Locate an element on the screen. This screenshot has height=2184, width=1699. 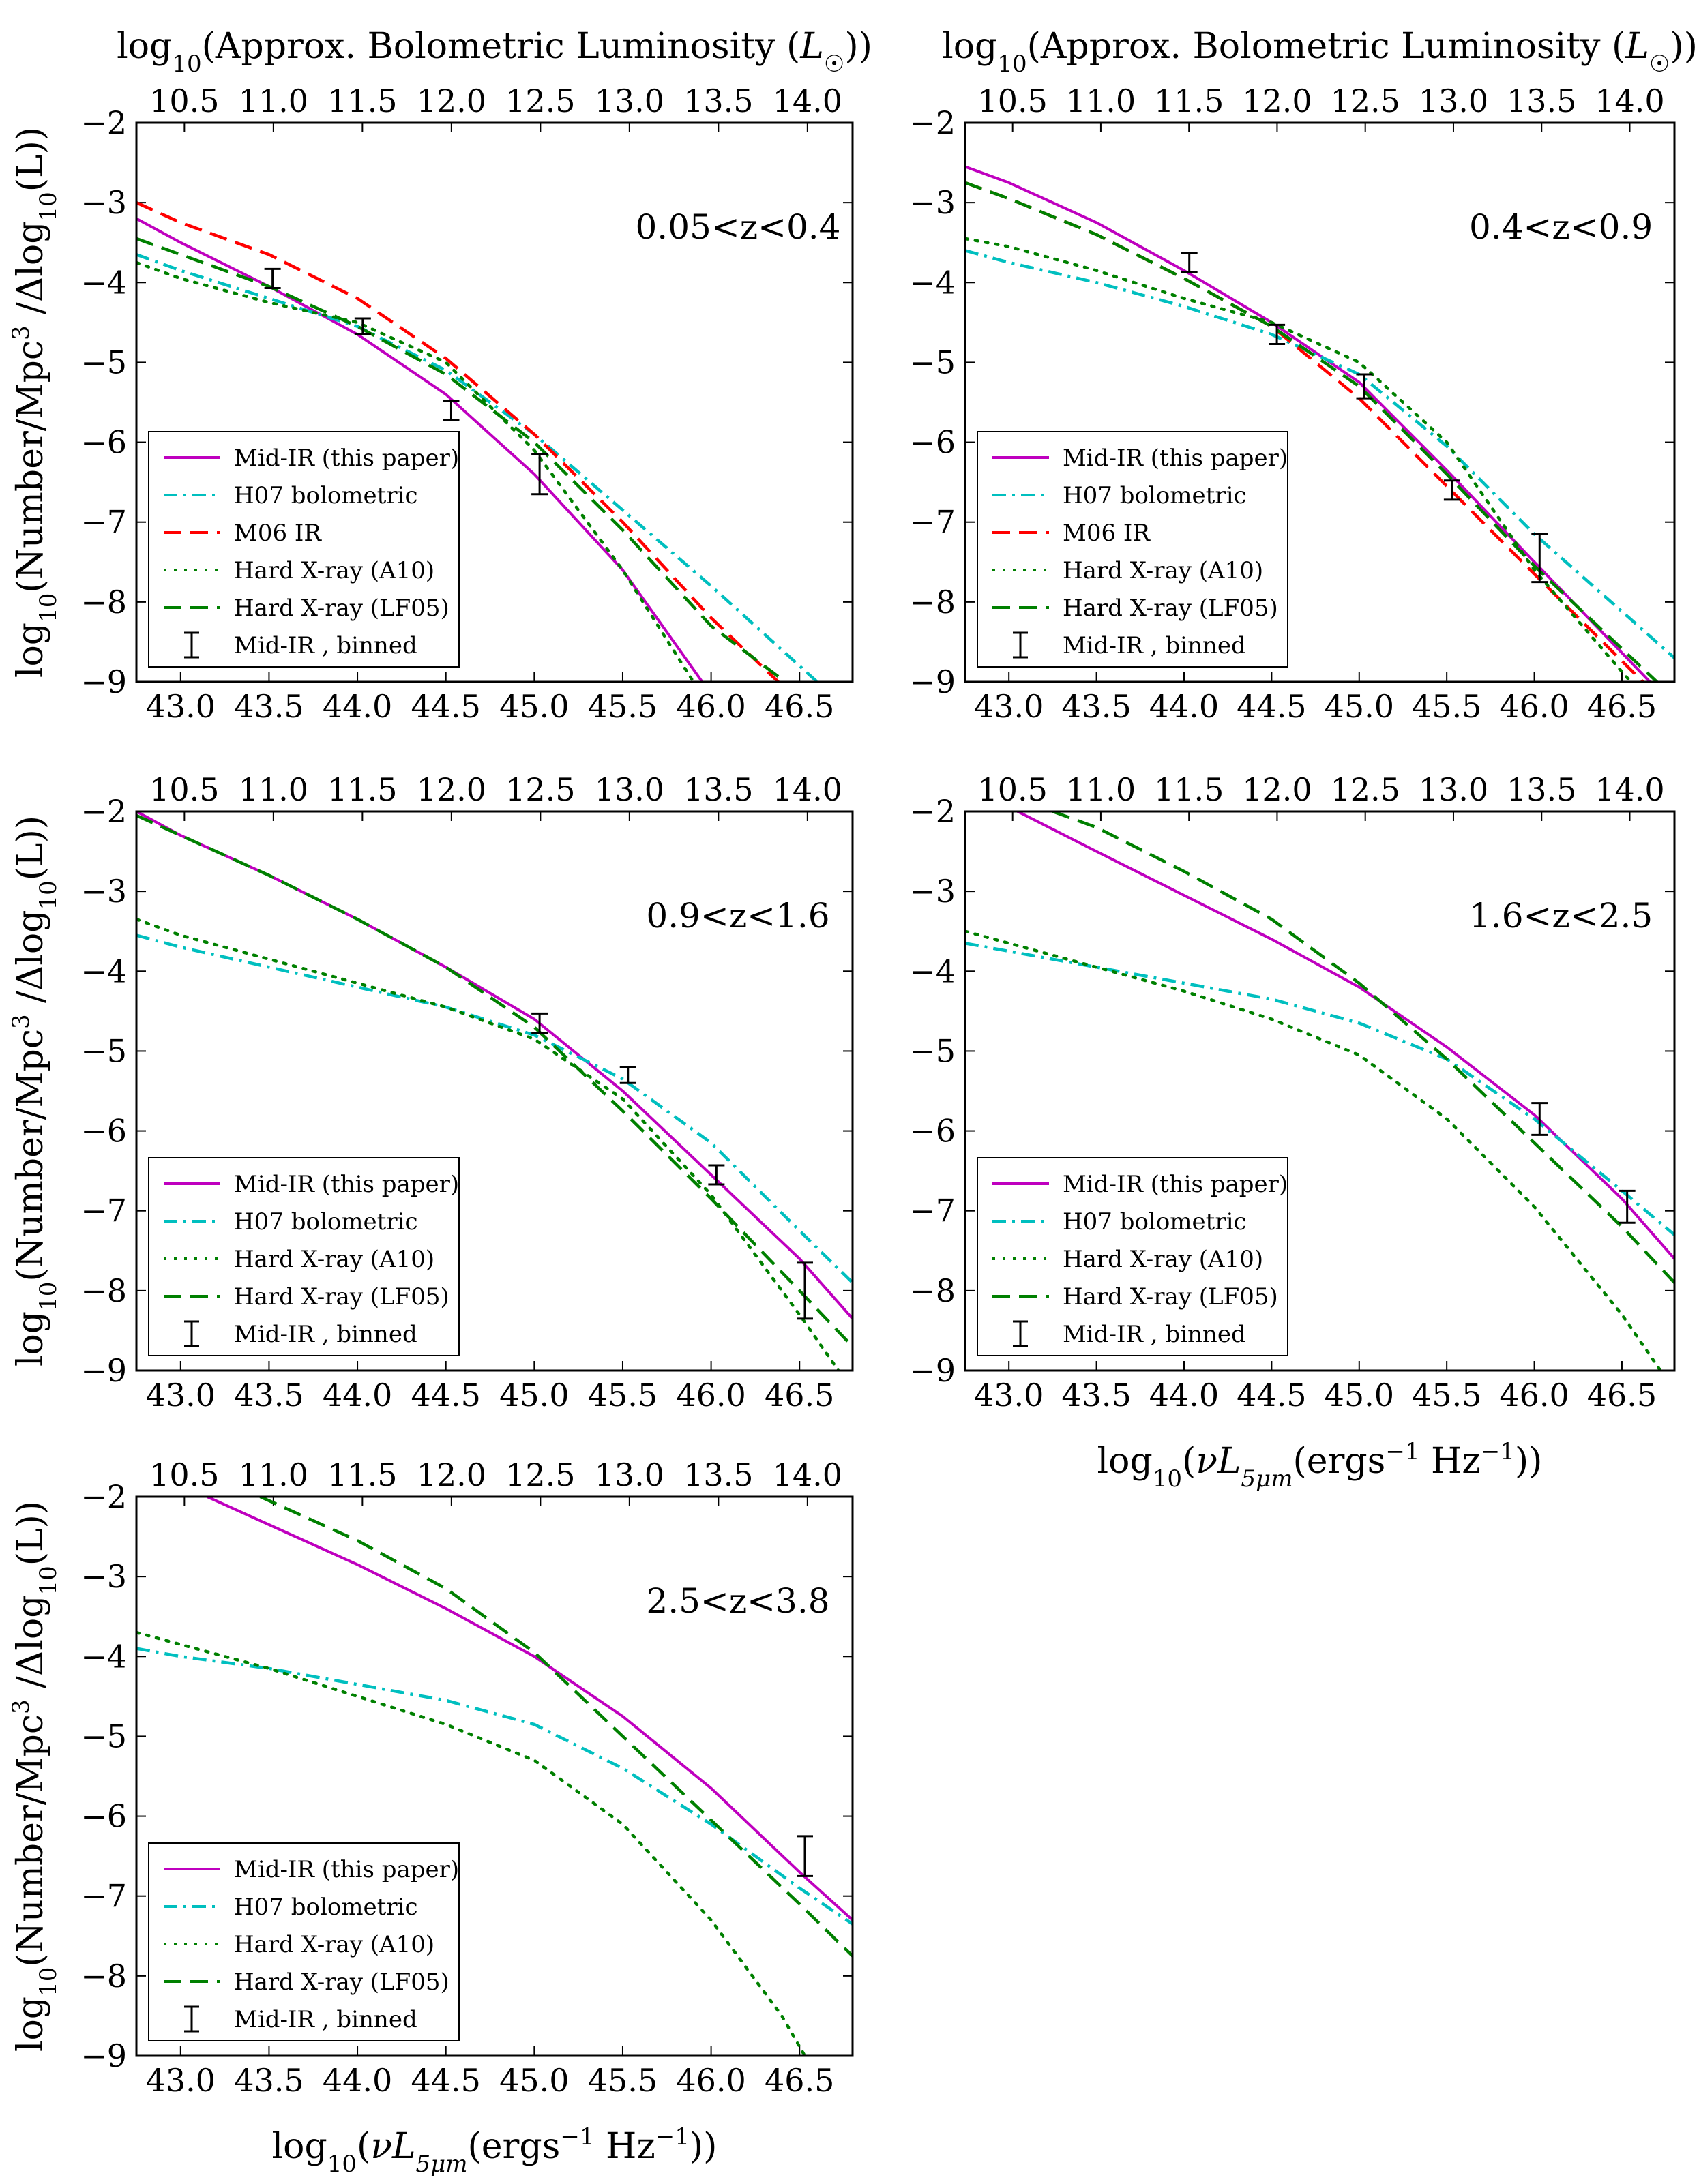
y-tick-label: −5 is located at coordinates (932, 362).